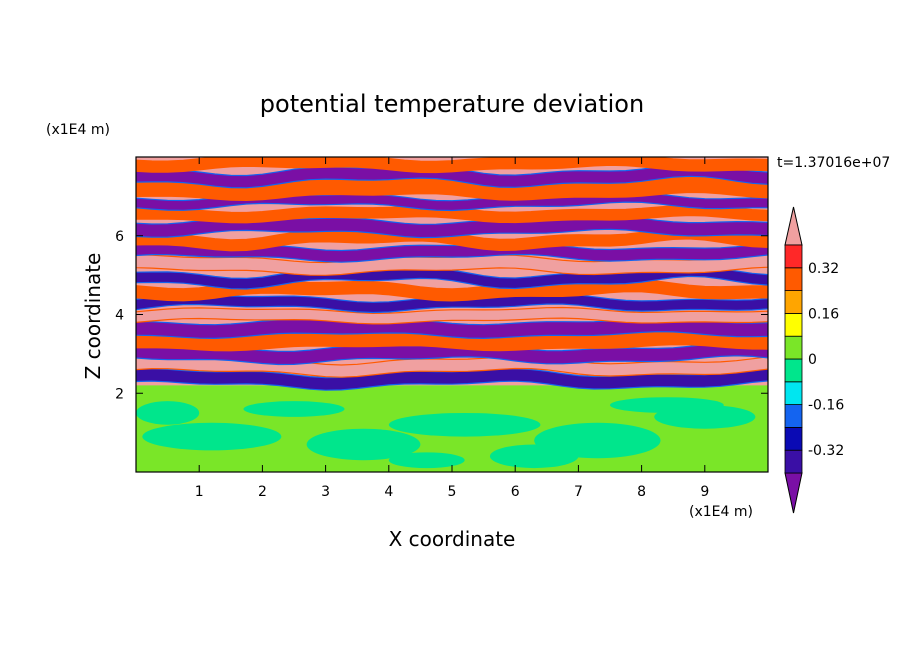  Describe the element at coordinates (452, 539) in the screenshot. I see `x-axis-label: X coordinate` at that location.